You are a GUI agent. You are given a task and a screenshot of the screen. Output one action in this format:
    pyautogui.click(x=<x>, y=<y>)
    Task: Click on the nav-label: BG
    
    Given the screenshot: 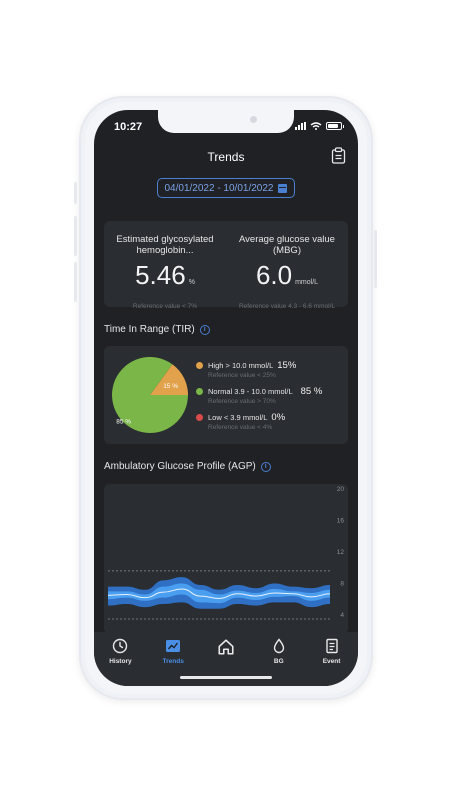 What is the action you would take?
    pyautogui.click(x=278, y=661)
    